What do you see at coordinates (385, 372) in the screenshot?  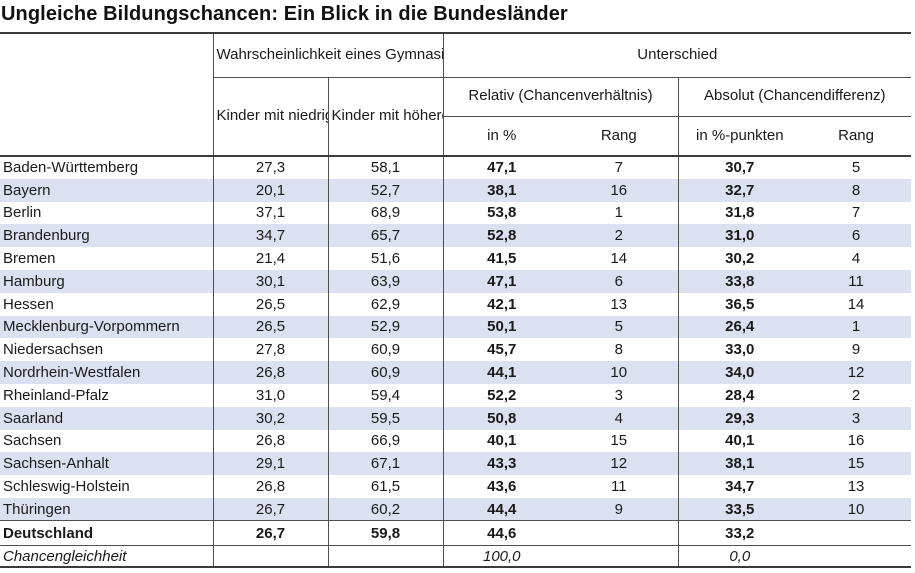 I see `high-background-cell: 60,9` at bounding box center [385, 372].